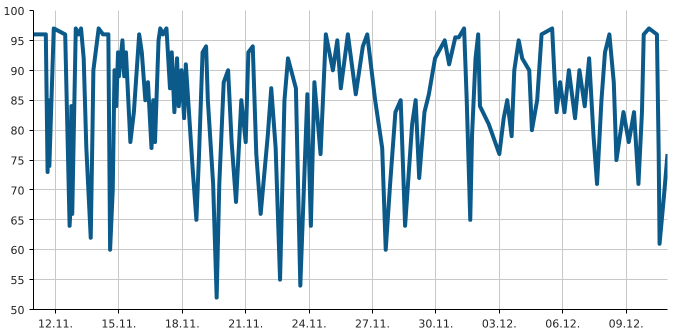 Image resolution: width=685 pixels, height=330 pixels. Describe the element at coordinates (56, 324) in the screenshot. I see `x-tick-label: 12.11.` at that location.